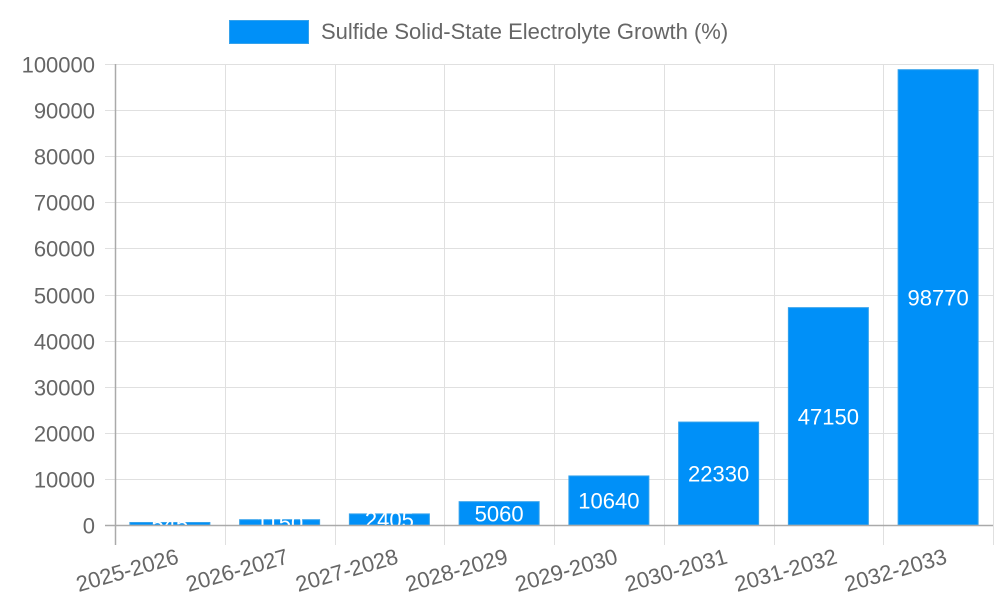 Image resolution: width=1000 pixels, height=600 pixels. I want to click on bar-value-label: 1150, so click(279, 522).